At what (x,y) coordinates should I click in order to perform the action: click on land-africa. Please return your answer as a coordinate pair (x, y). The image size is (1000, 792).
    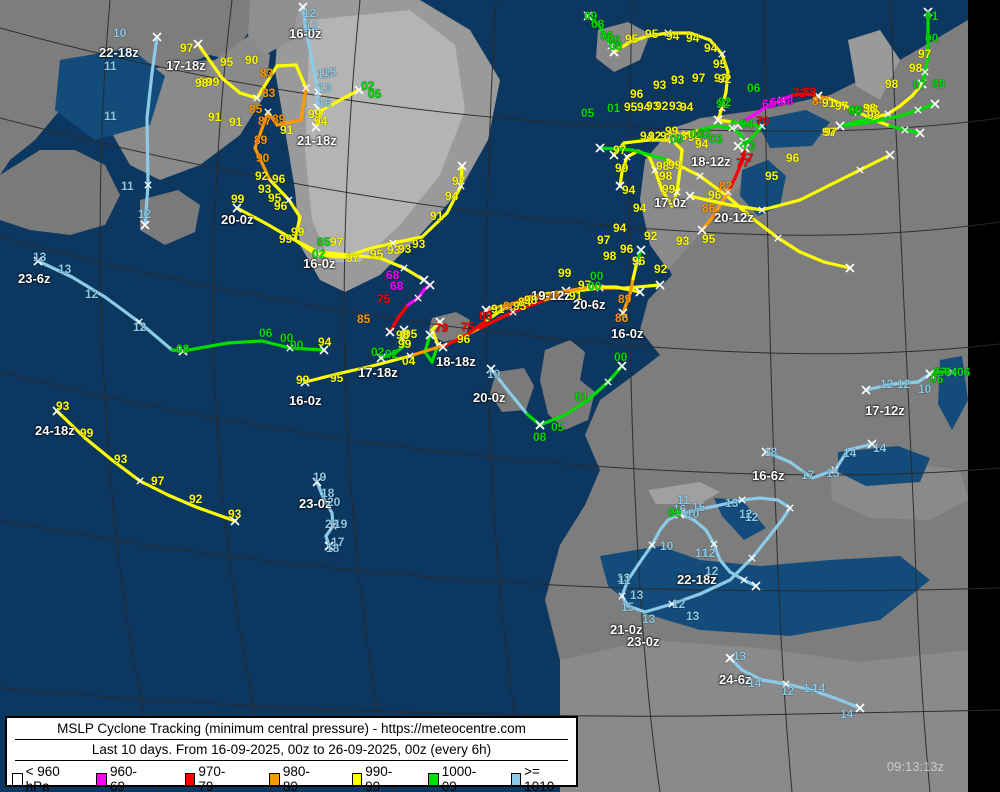
    Looking at the image, I should click on (764, 716).